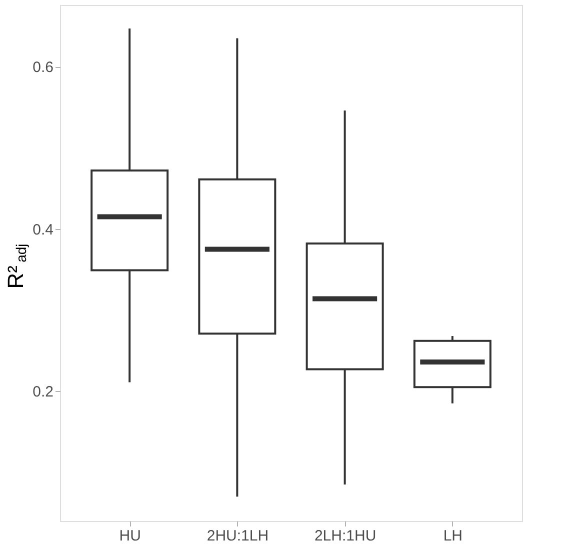 The width and height of the screenshot is (579, 556). Describe the element at coordinates (43, 392) in the screenshot. I see `y-tick-label: 0.2` at that location.